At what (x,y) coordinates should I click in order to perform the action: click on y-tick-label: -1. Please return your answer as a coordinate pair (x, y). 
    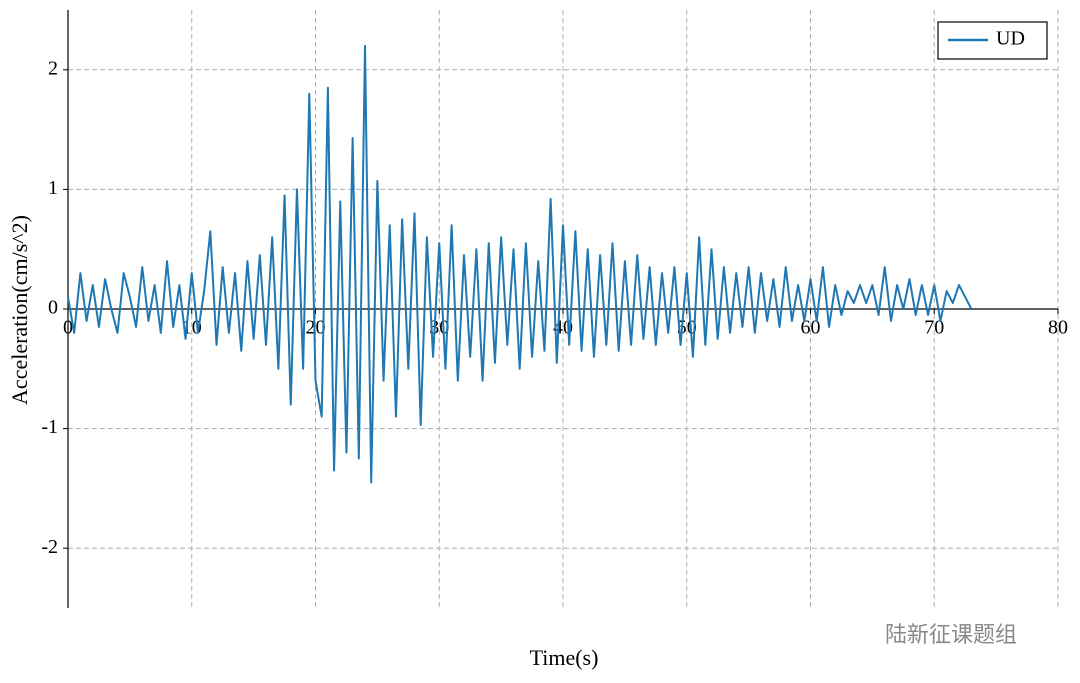
    Looking at the image, I should click on (49, 427).